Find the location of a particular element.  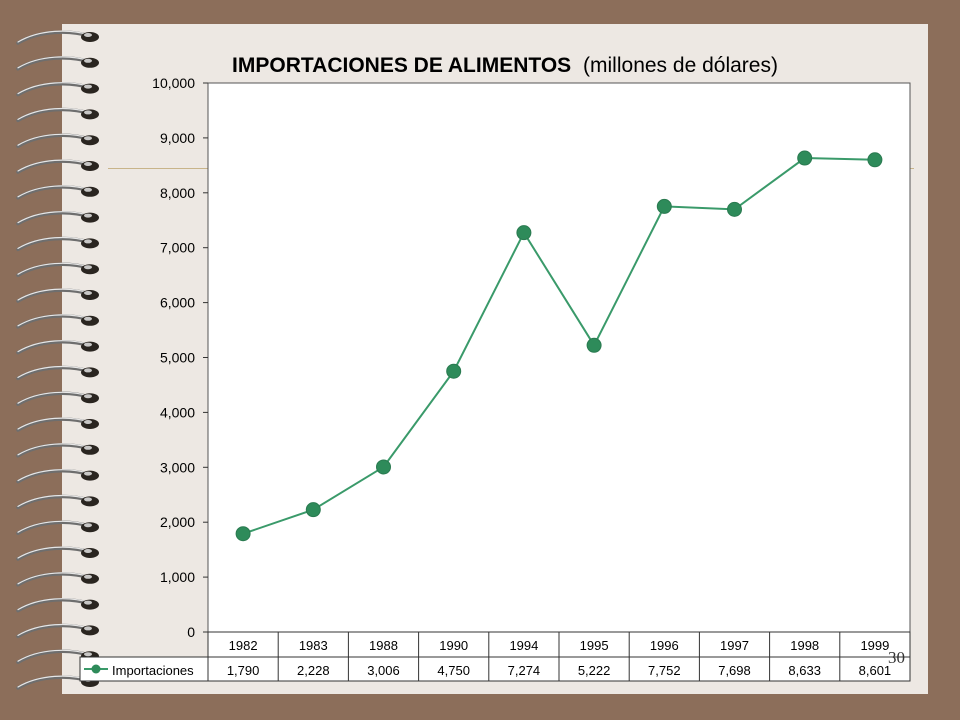

data-table-value: 3,006 is located at coordinates (383, 670).